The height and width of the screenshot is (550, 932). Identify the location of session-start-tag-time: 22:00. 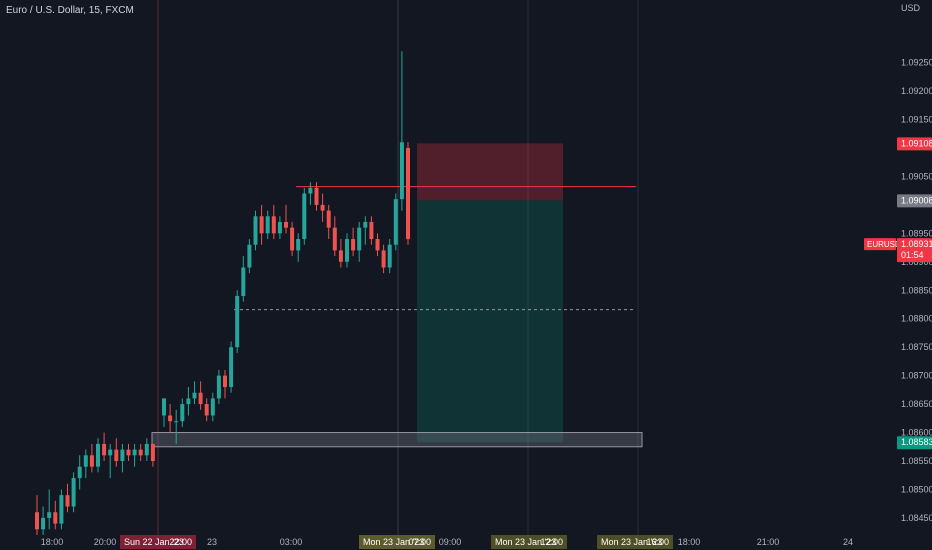
(180, 542).